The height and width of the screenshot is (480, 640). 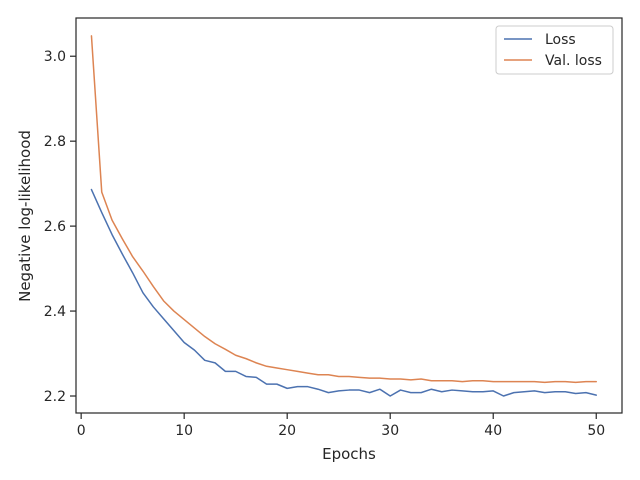 I want to click on x-tick-label: 40, so click(x=493, y=431).